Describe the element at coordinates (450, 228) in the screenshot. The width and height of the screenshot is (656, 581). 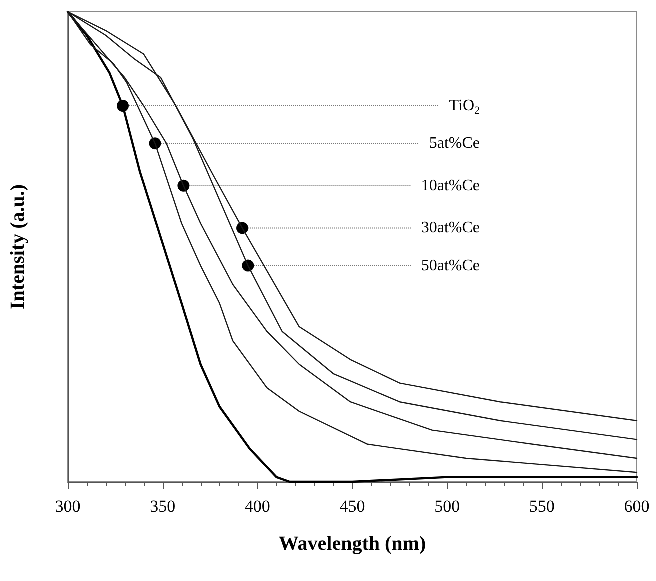
I see `annotation: 30at%Ce` at that location.